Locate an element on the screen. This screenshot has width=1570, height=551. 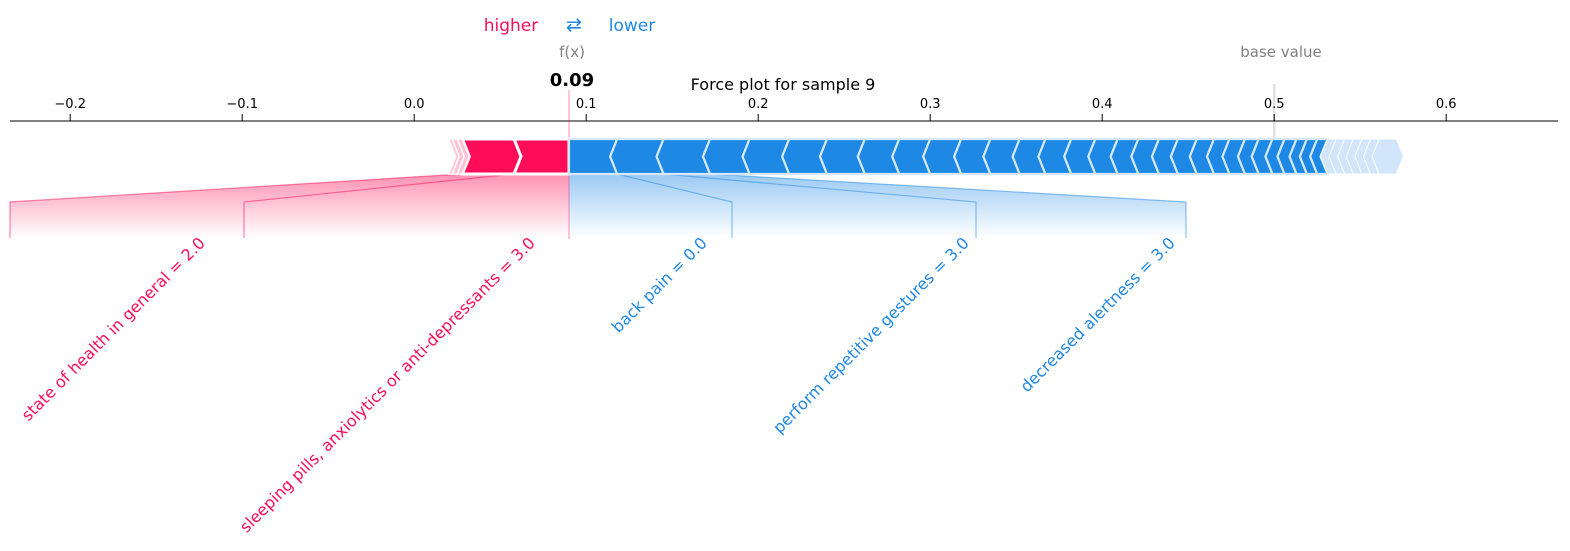
force-bar is located at coordinates (925, 156).